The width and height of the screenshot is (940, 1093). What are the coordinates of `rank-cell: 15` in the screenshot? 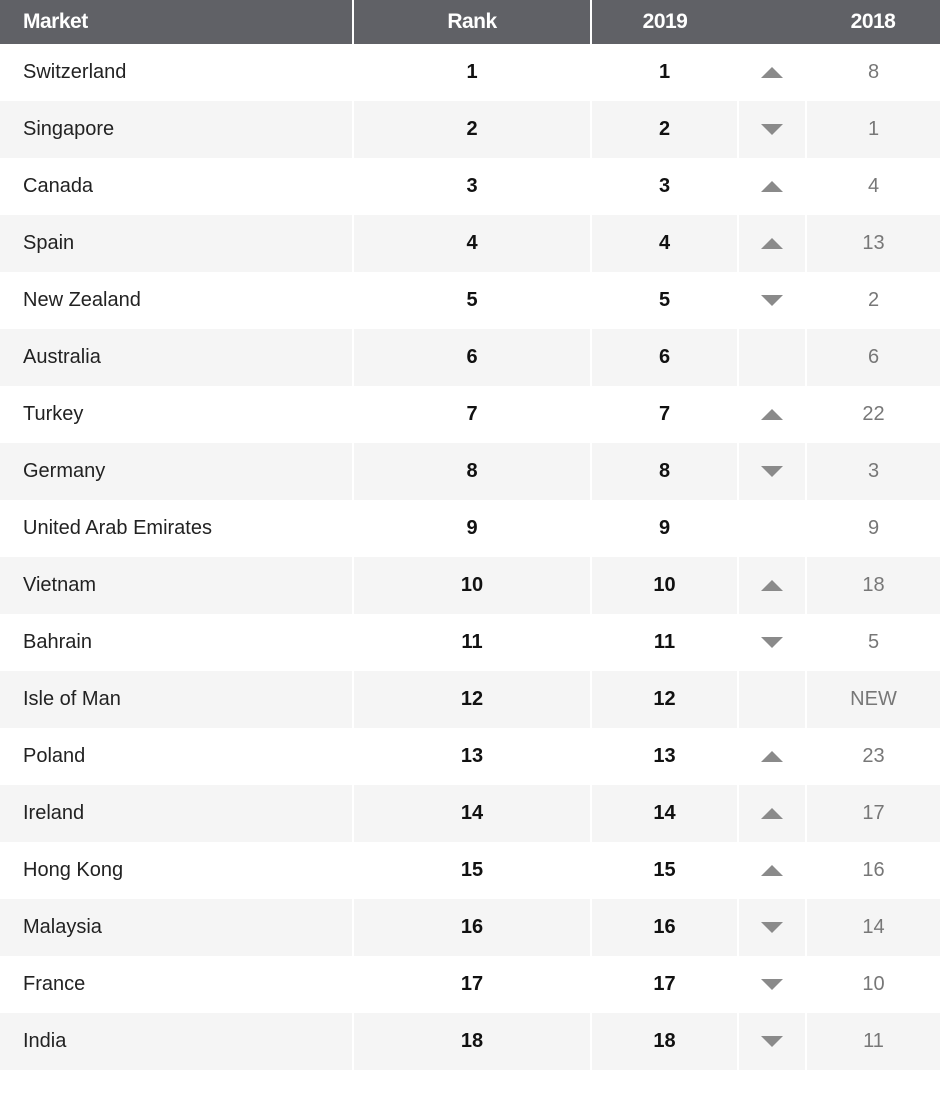 It's located at (471, 870).